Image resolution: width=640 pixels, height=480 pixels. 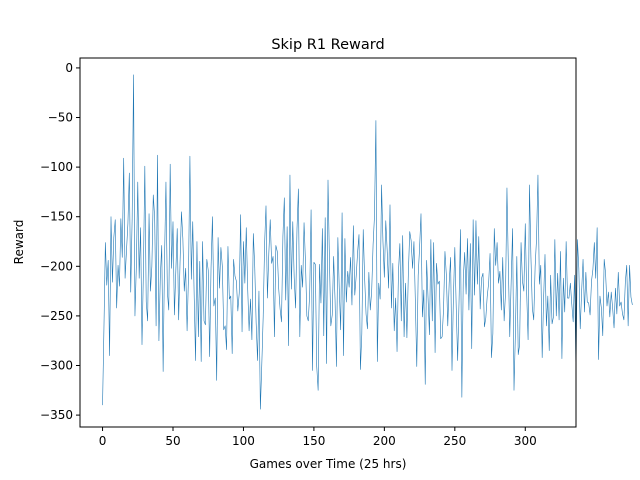 What do you see at coordinates (243, 441) in the screenshot?
I see `x-tick-label: 100` at bounding box center [243, 441].